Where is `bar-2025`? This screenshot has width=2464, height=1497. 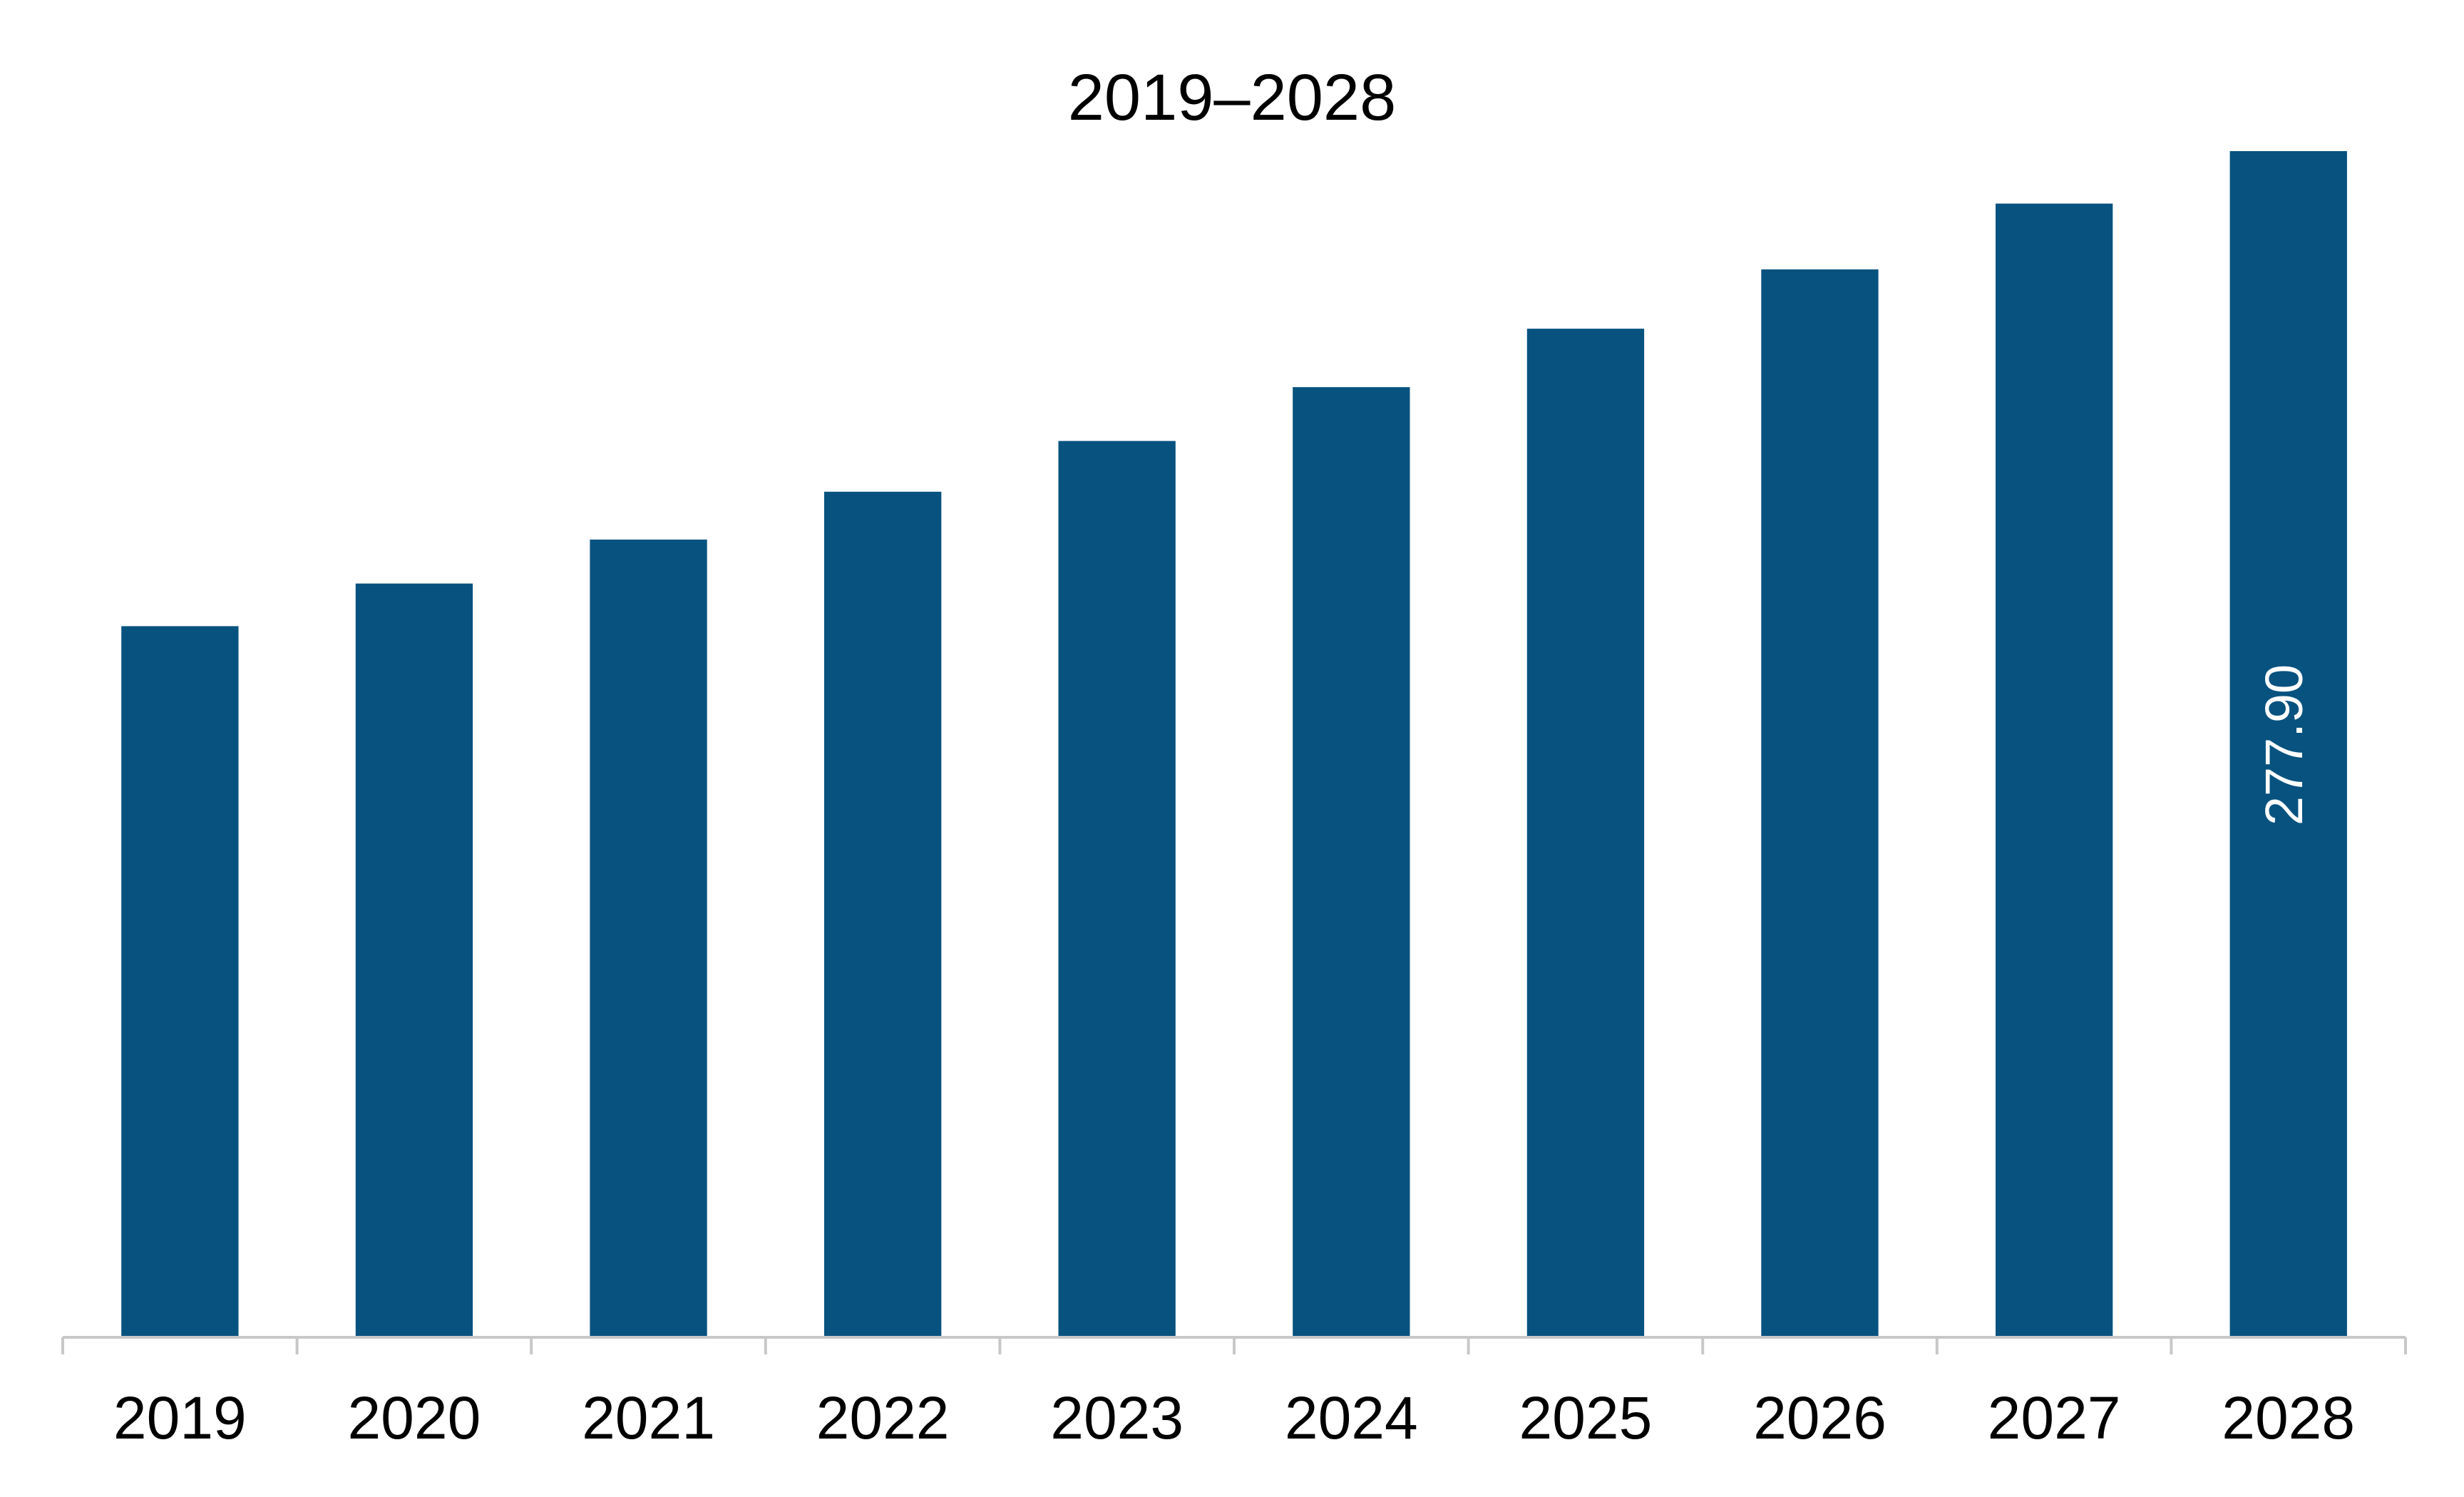 bar-2025 is located at coordinates (1585, 833).